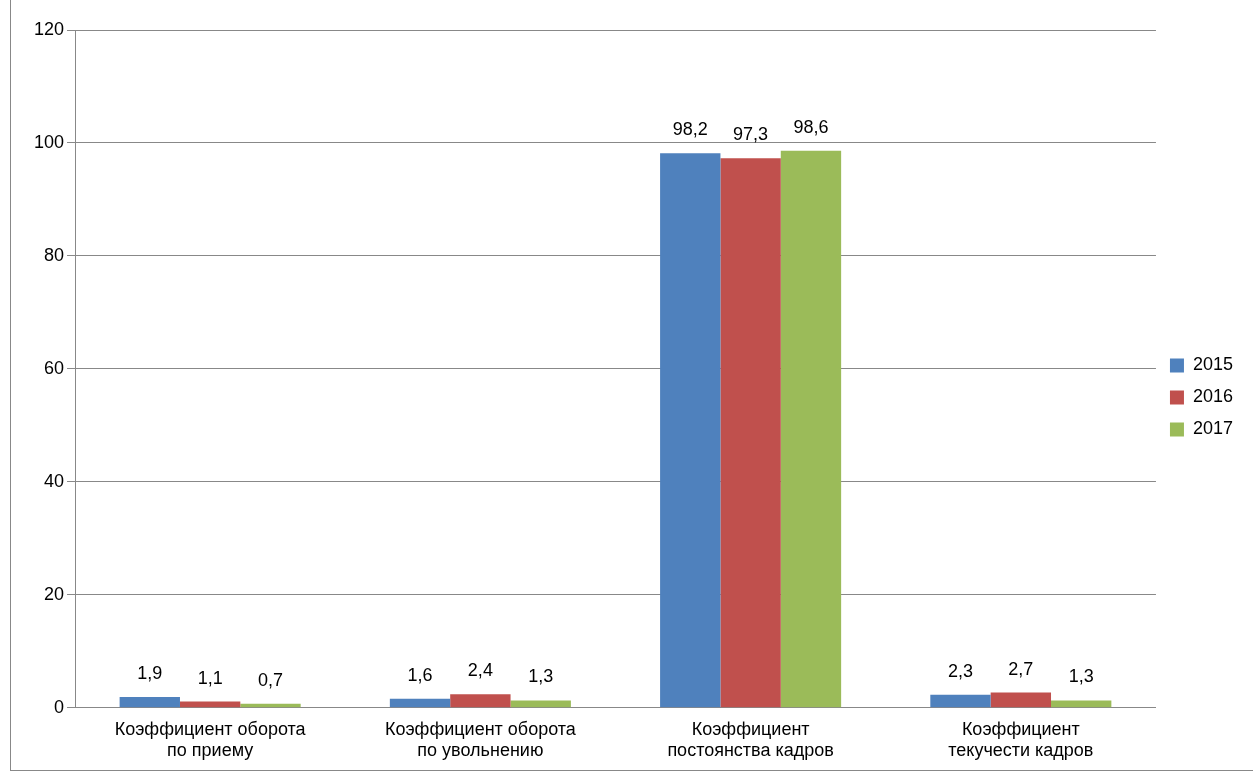 The image size is (1253, 771). Describe the element at coordinates (690, 129) in the screenshot. I see `data-label: 98,2` at that location.